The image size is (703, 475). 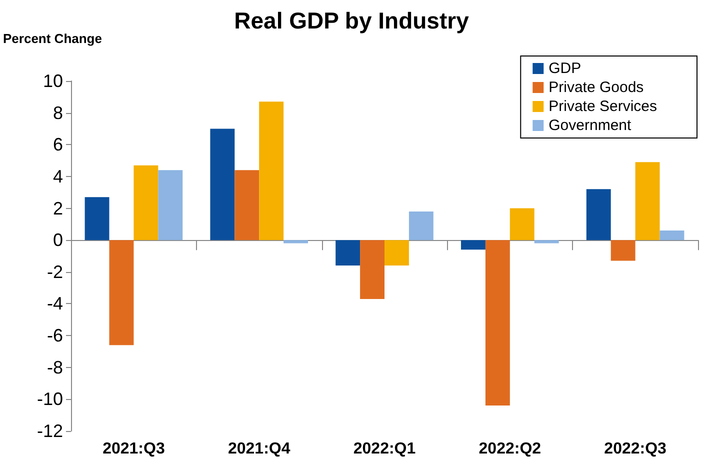 What do you see at coordinates (635, 449) in the screenshot?
I see `x-tick-label: 2022:Q3` at bounding box center [635, 449].